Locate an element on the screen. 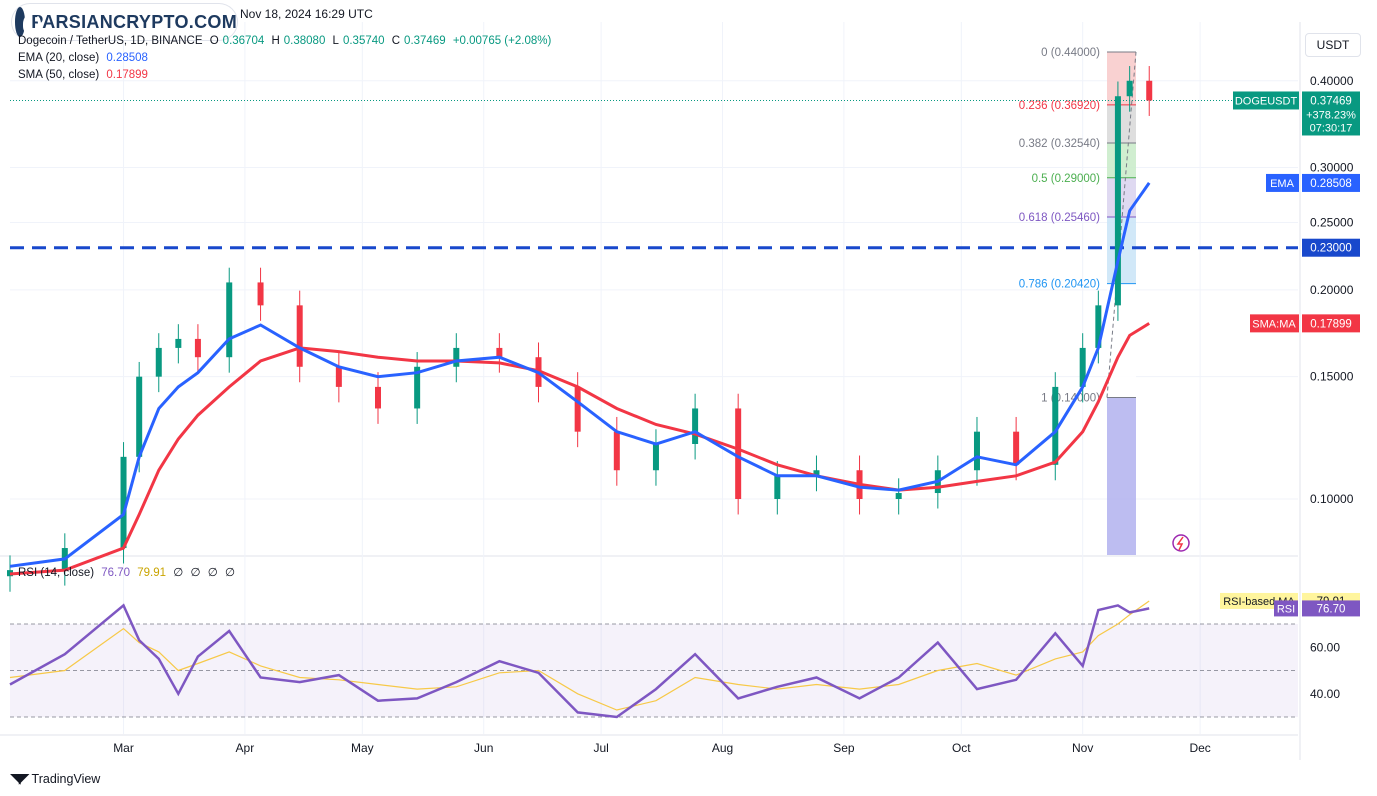  ema-legend: EMA (20, close) 0.28508 is located at coordinates (85, 58).